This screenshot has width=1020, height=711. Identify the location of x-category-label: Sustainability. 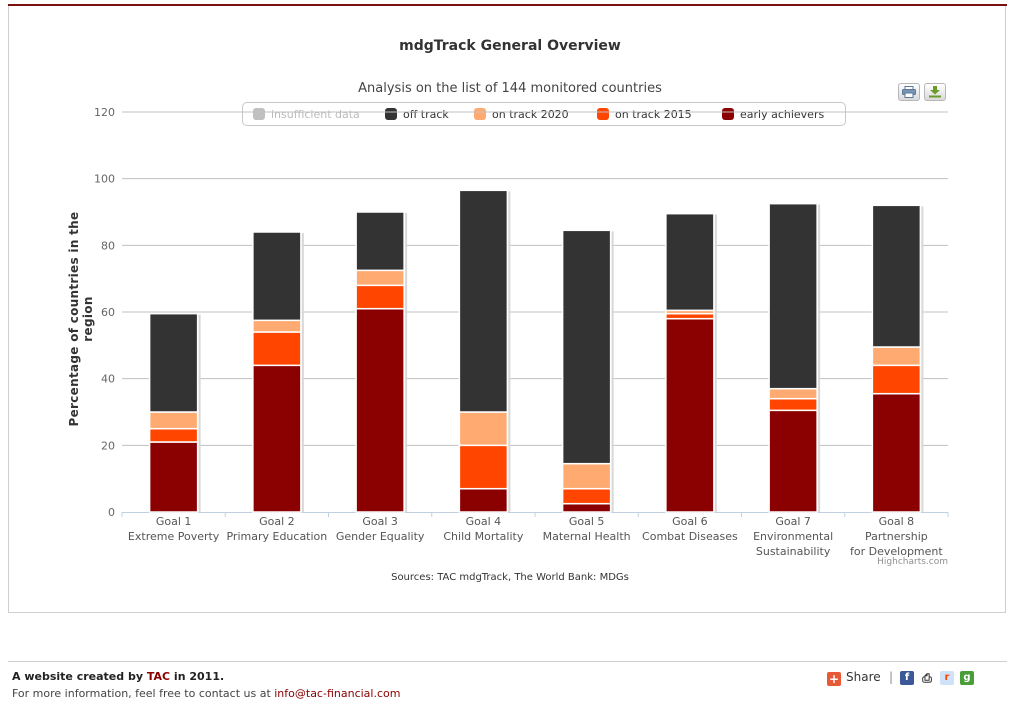
(793, 551).